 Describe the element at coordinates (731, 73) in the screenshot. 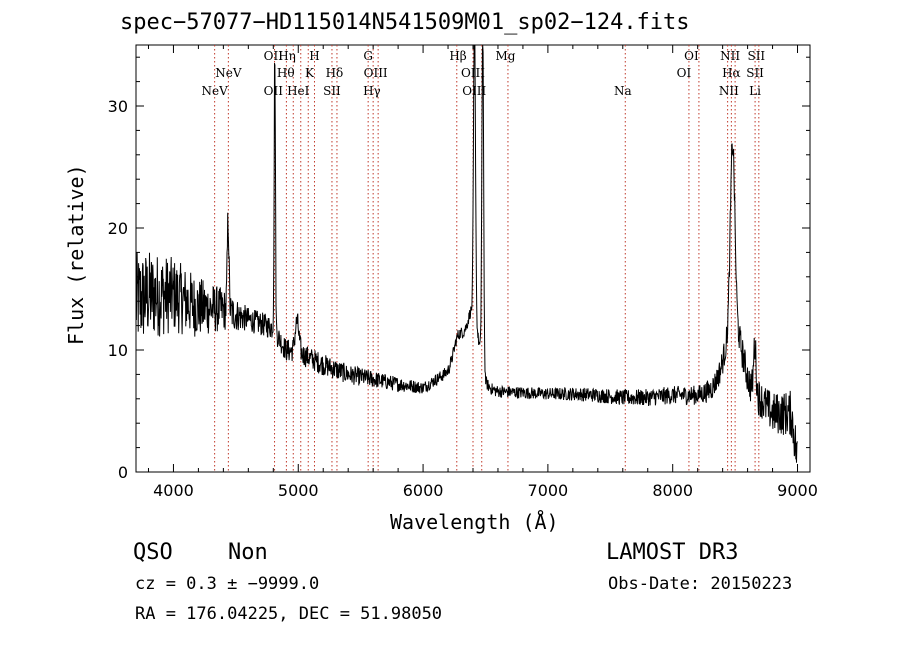

I see `spectral-line-label: Hα` at that location.